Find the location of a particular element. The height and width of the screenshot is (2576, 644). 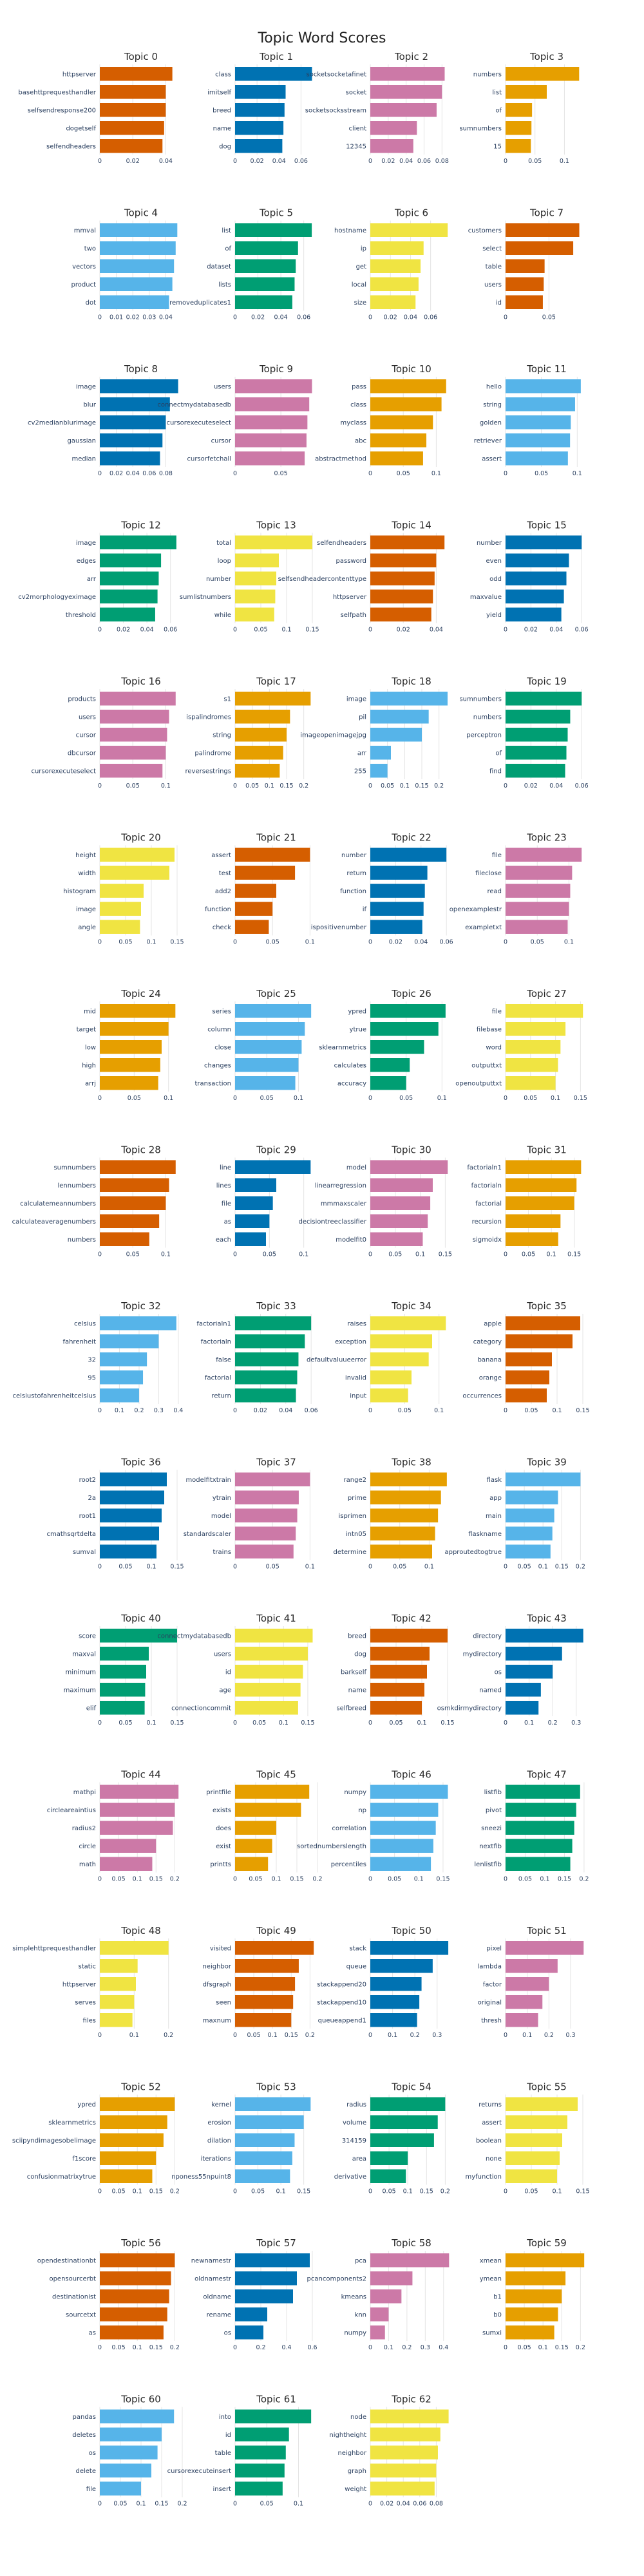

word-label: standardscaler is located at coordinates (208, 1535).